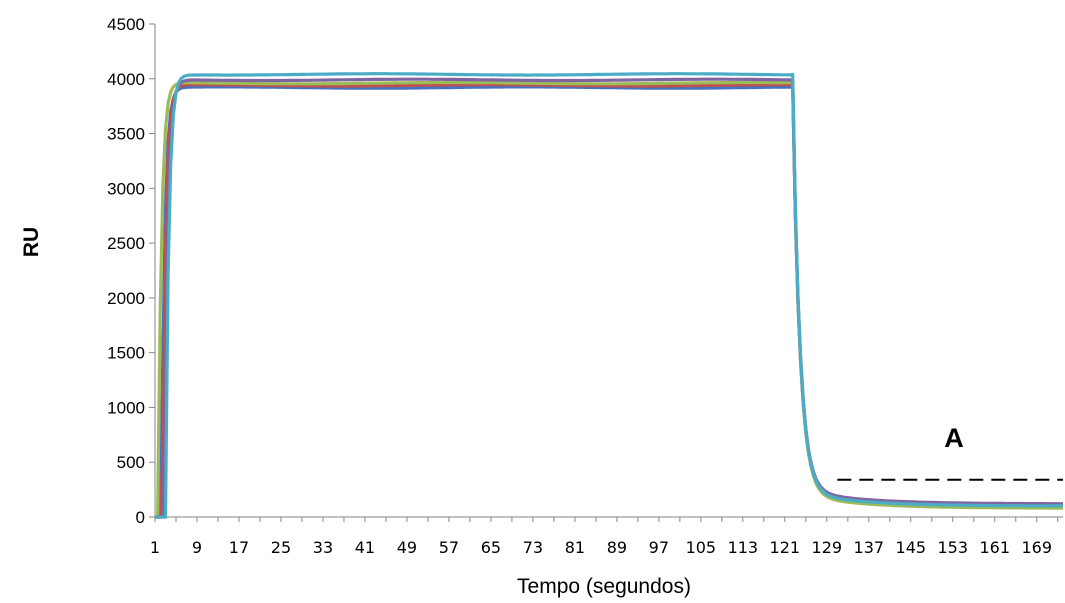  What do you see at coordinates (1036, 547) in the screenshot?
I see `x-tick-label: 169` at bounding box center [1036, 547].